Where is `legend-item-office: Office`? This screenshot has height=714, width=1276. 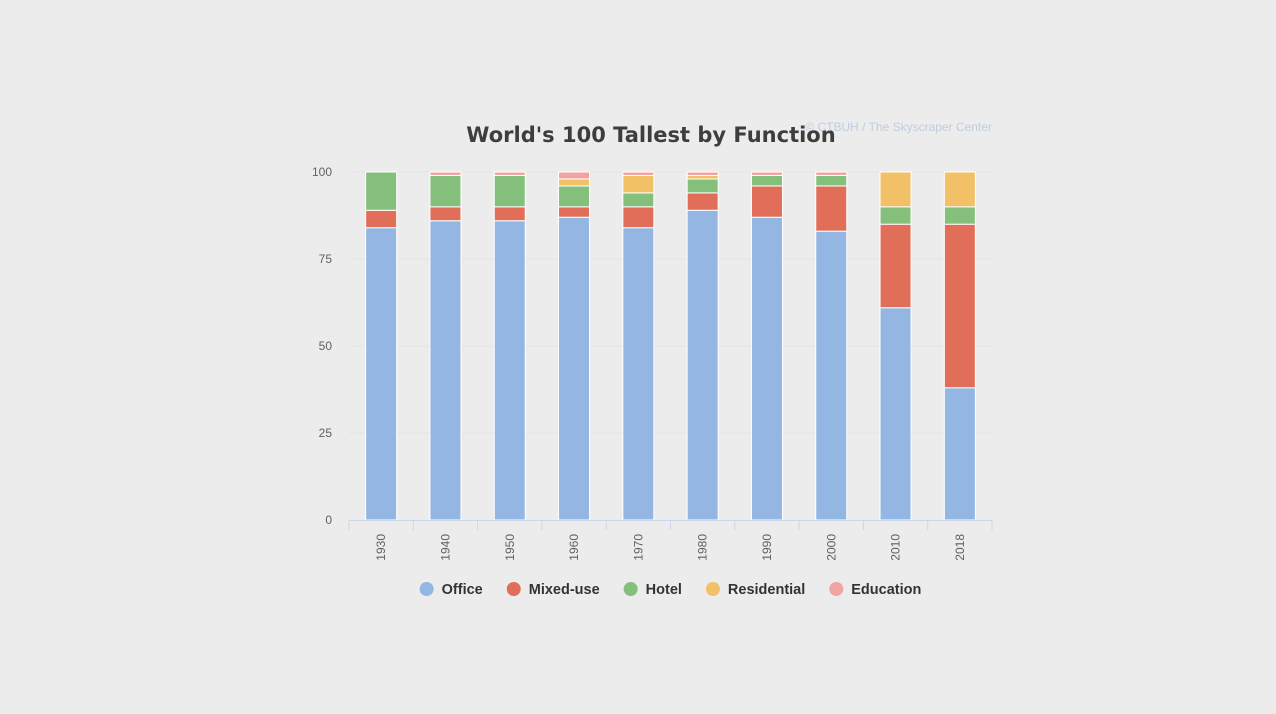
legend-item-office: Office is located at coordinates (451, 590).